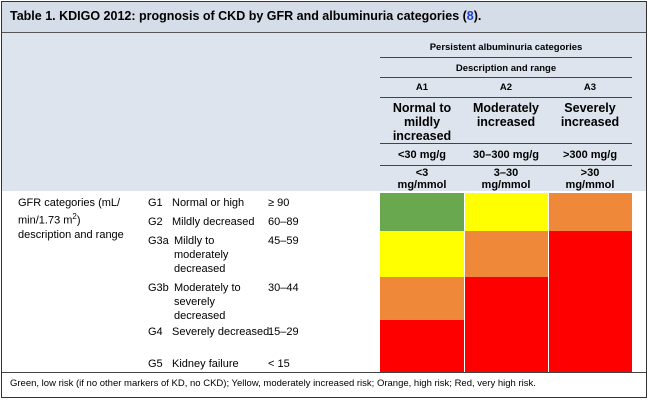 This screenshot has height=413, width=650. I want to click on column-code: A2, so click(506, 87).